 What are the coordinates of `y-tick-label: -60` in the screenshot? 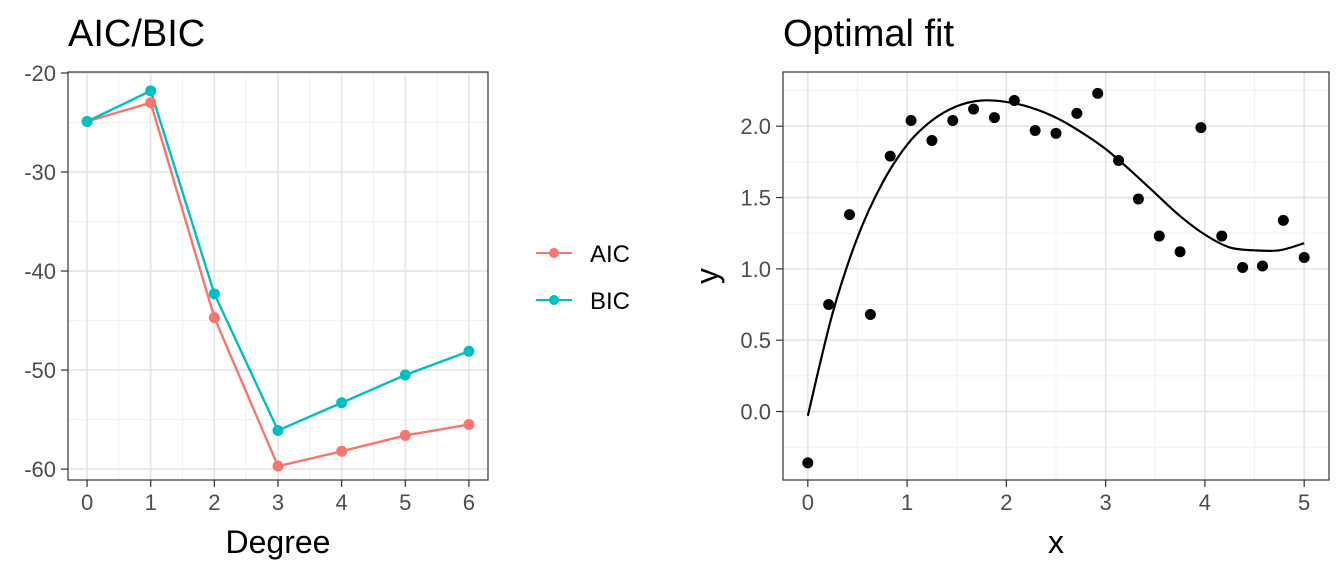 It's located at (40, 469).